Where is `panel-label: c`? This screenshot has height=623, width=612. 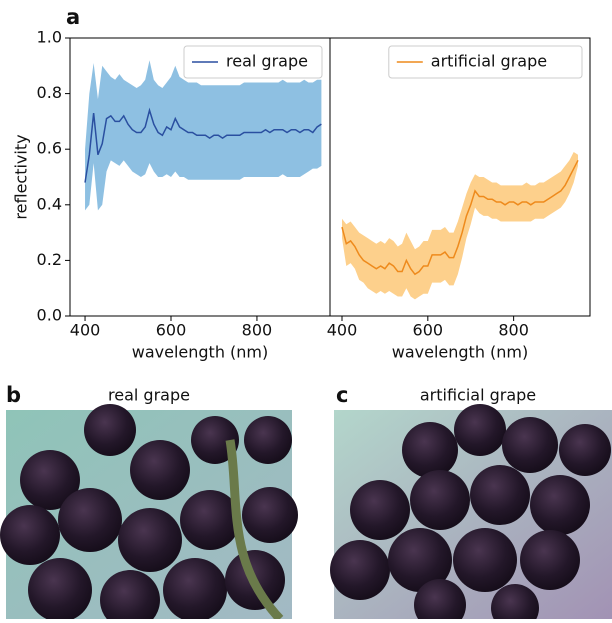
panel-label: c is located at coordinates (342, 395).